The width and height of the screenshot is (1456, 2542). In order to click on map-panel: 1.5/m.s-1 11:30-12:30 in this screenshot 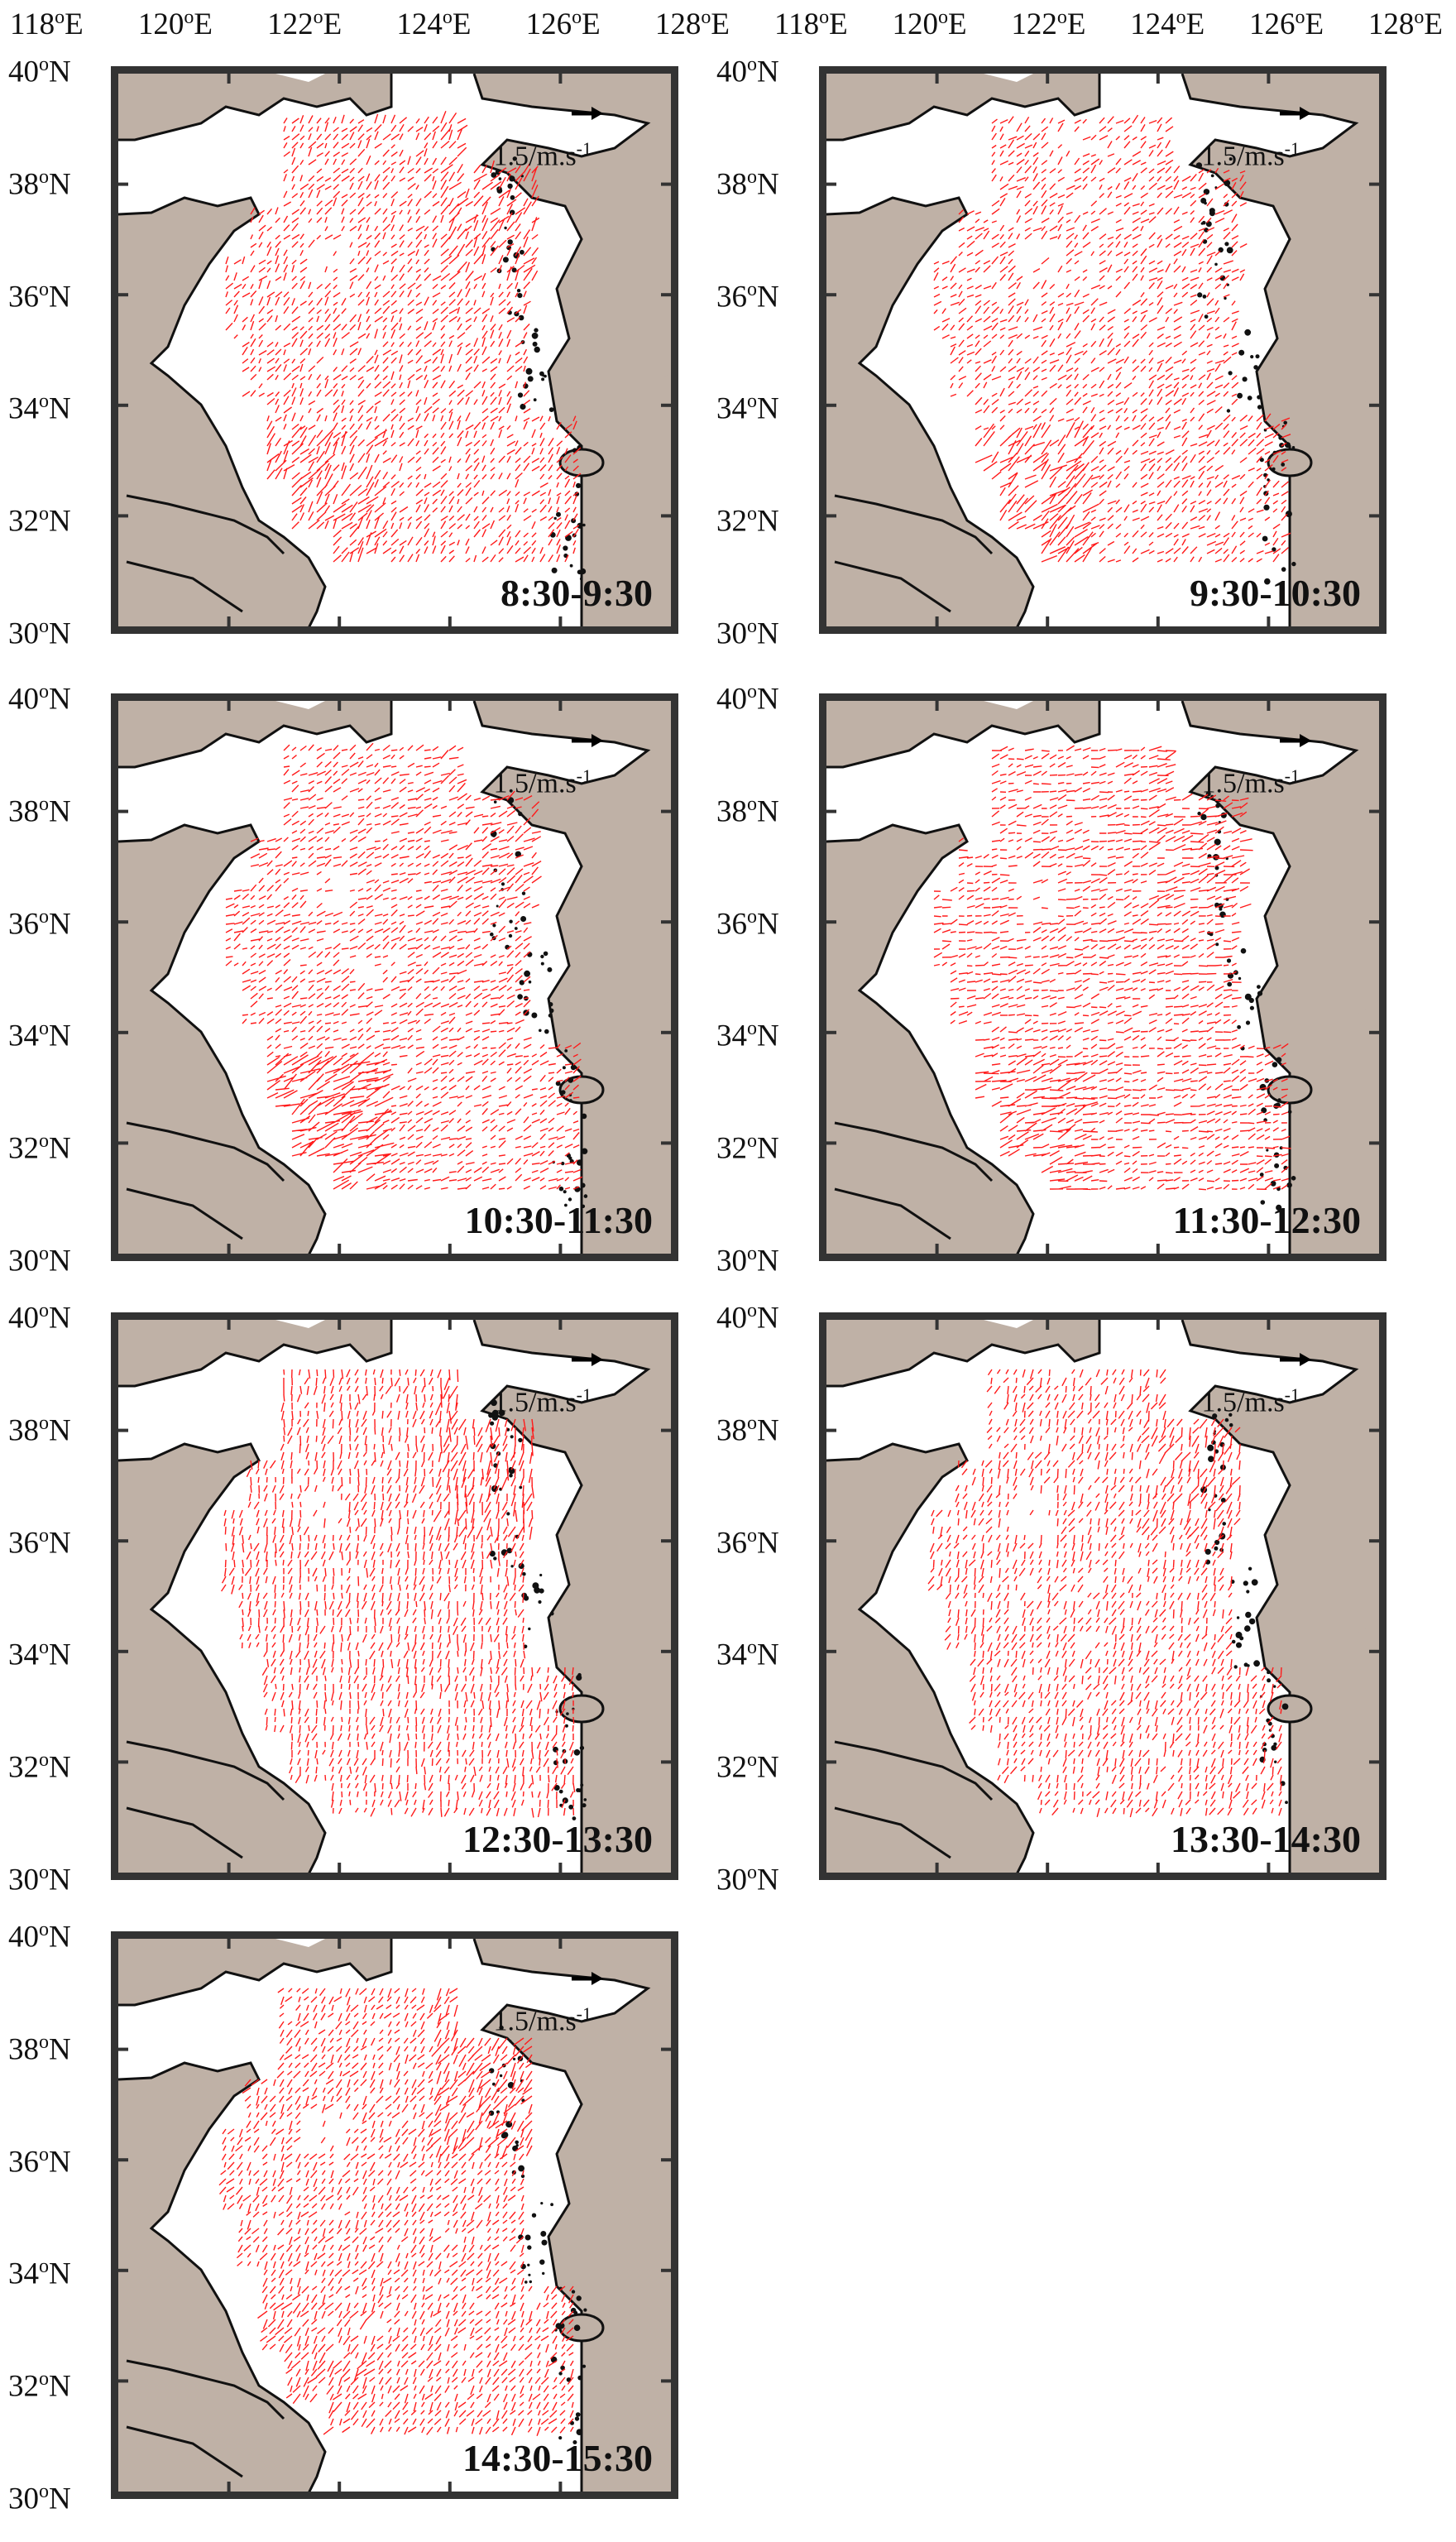, I will do `click(1103, 977)`.